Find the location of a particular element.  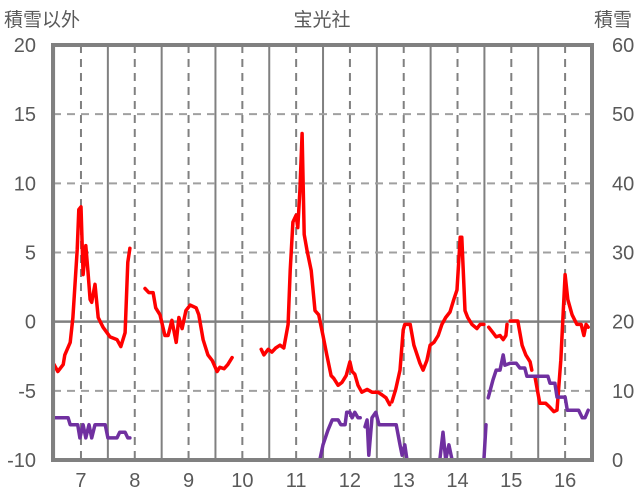

y-tick-label: 15 is located at coordinates (25, 115).